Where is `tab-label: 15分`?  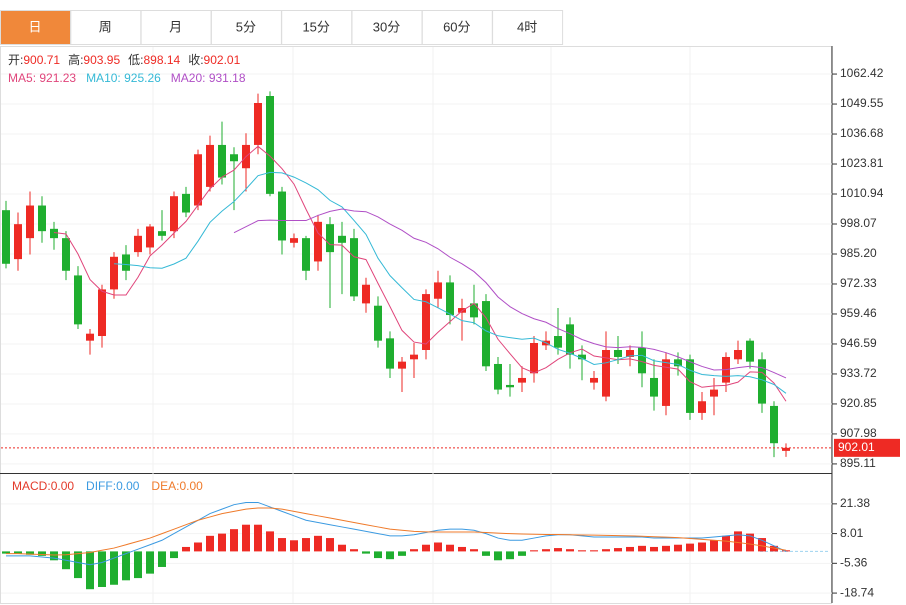 tab-label: 15分 is located at coordinates (315, 26).